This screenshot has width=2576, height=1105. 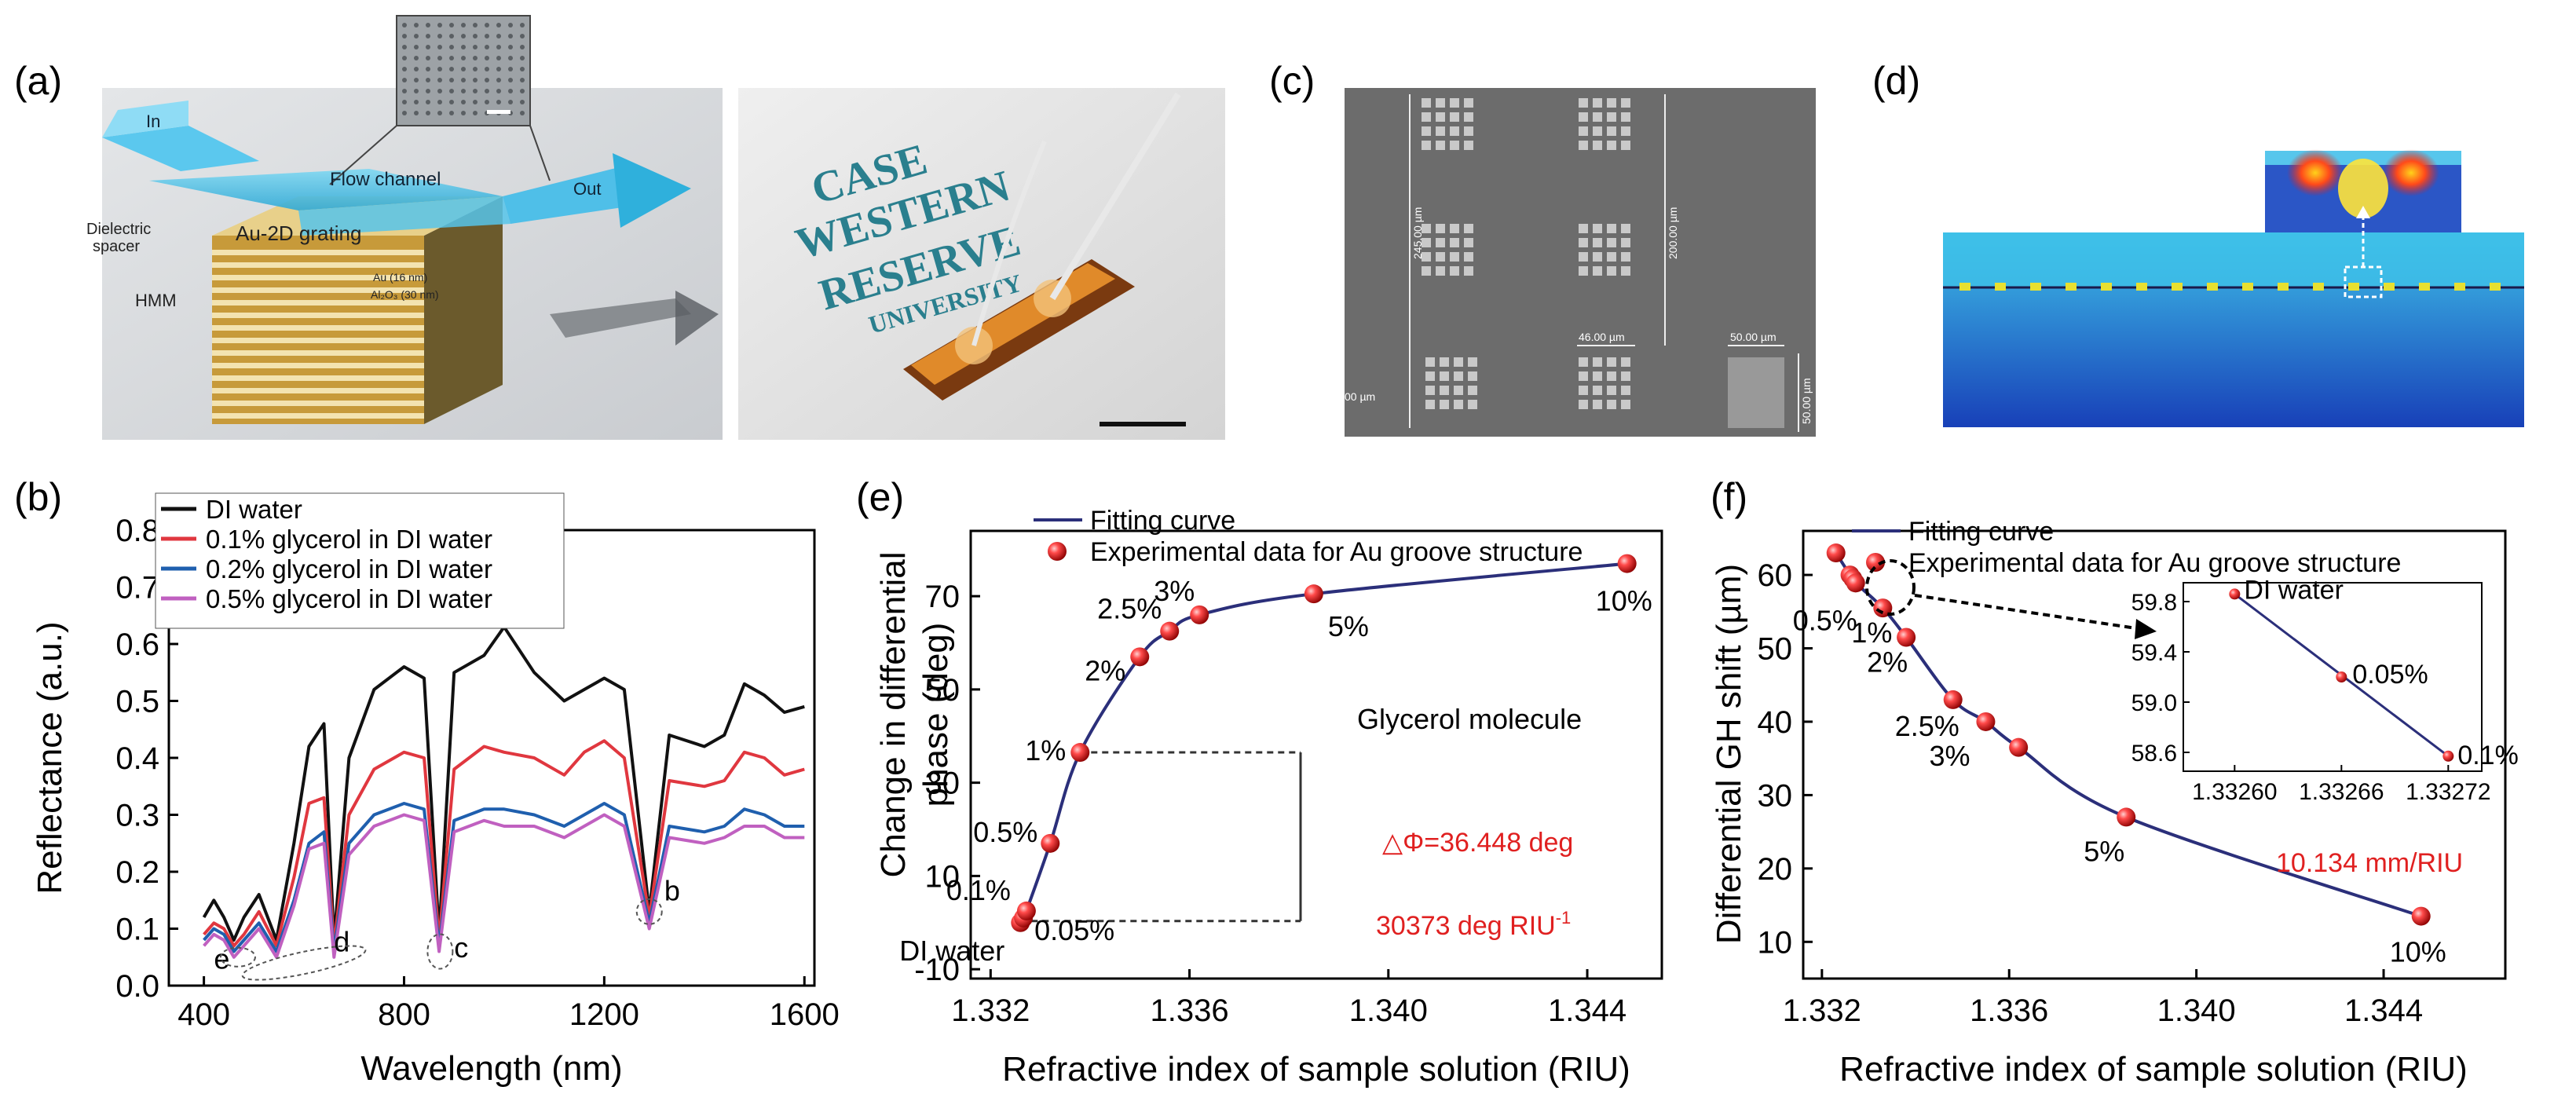 I want to click on chart-b-dip-label: e, so click(x=221, y=958).